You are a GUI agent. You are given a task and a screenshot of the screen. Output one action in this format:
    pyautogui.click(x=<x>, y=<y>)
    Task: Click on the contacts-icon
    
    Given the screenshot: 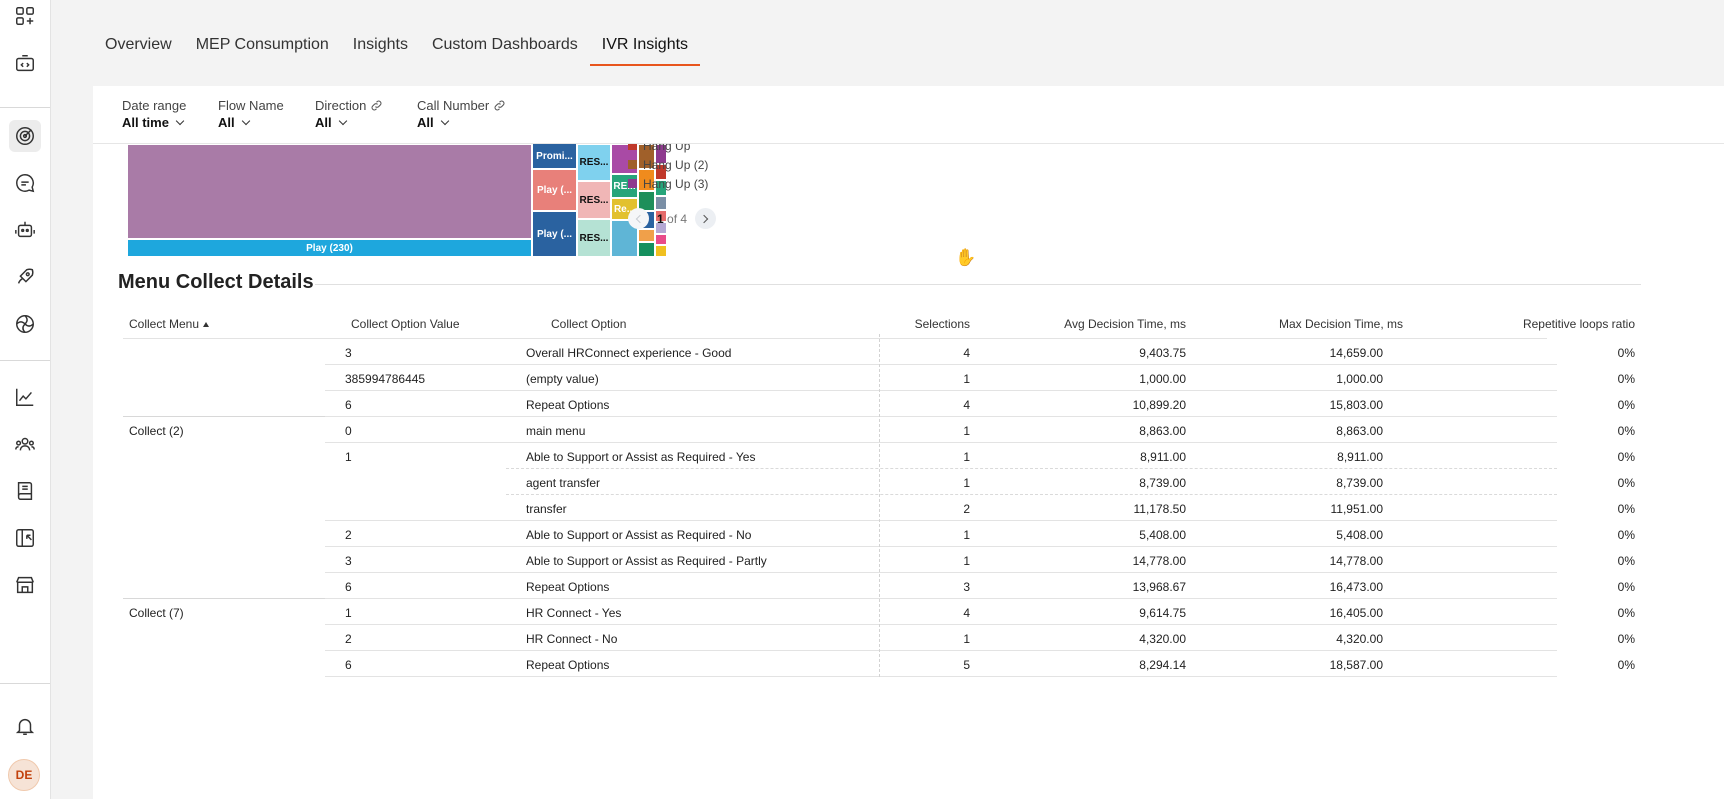 What is the action you would take?
    pyautogui.click(x=25, y=444)
    